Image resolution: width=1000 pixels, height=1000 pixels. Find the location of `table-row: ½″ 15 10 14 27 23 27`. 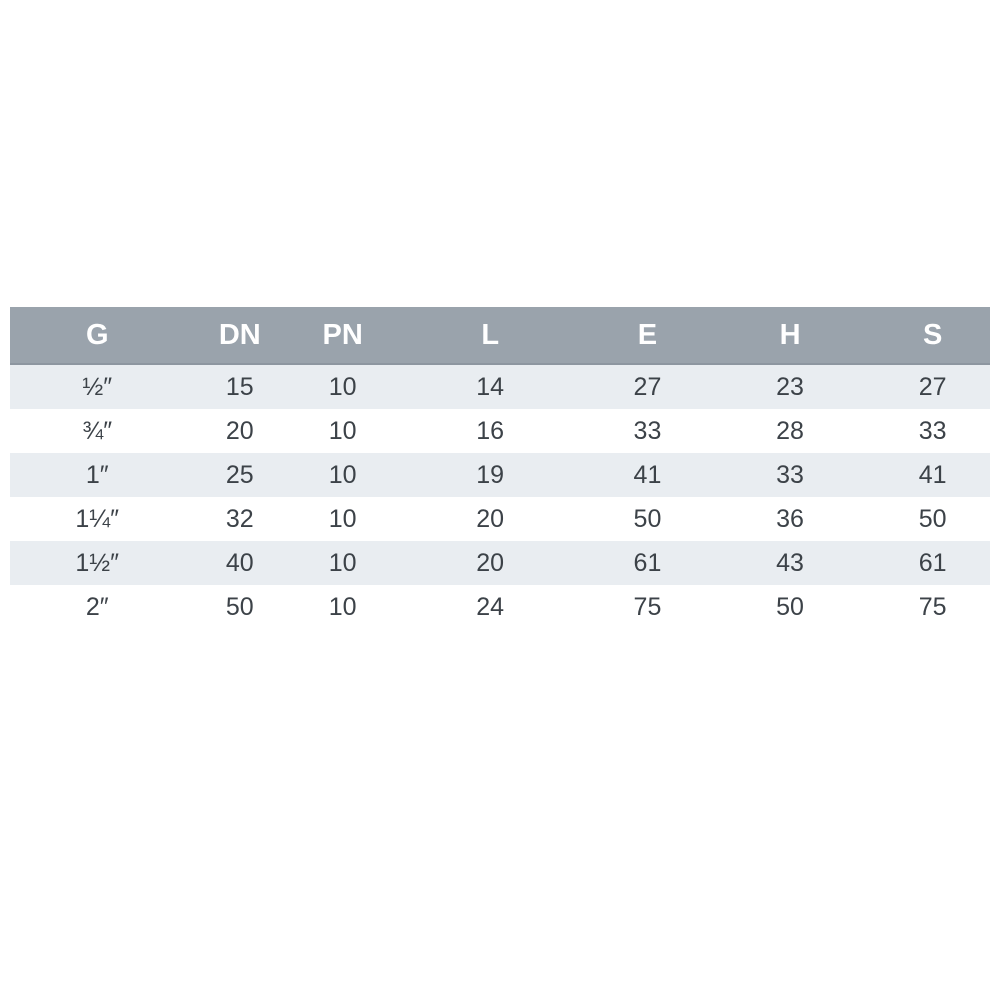

table-row: ½″ 15 10 14 27 23 27 is located at coordinates (500, 386).